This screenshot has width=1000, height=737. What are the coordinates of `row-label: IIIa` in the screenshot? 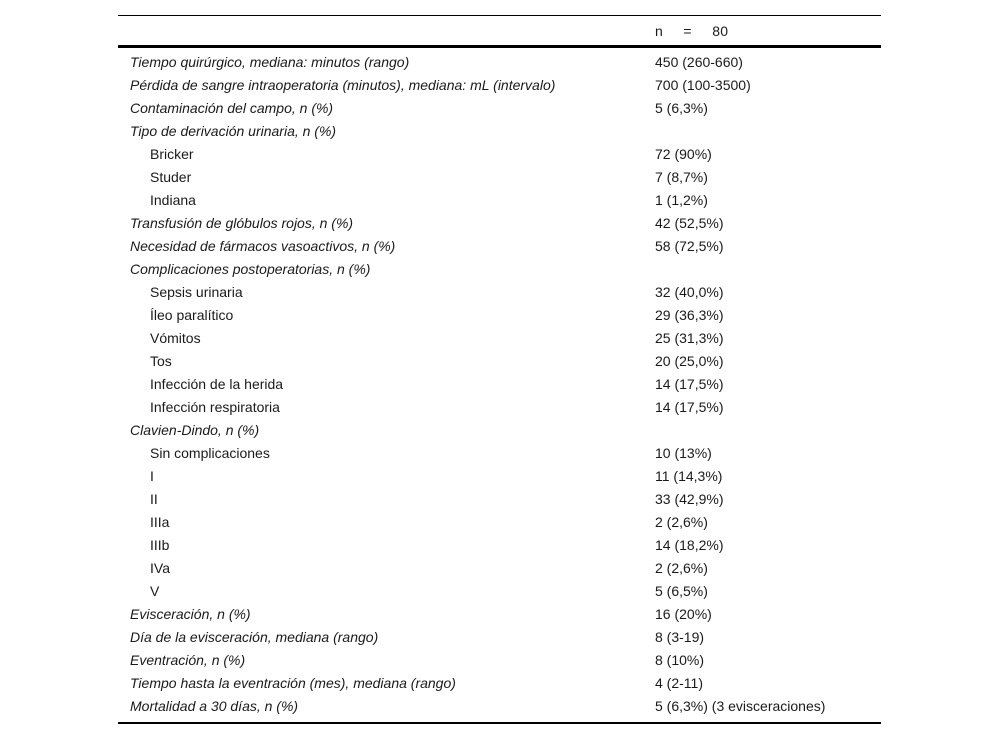 It's located at (160, 522).